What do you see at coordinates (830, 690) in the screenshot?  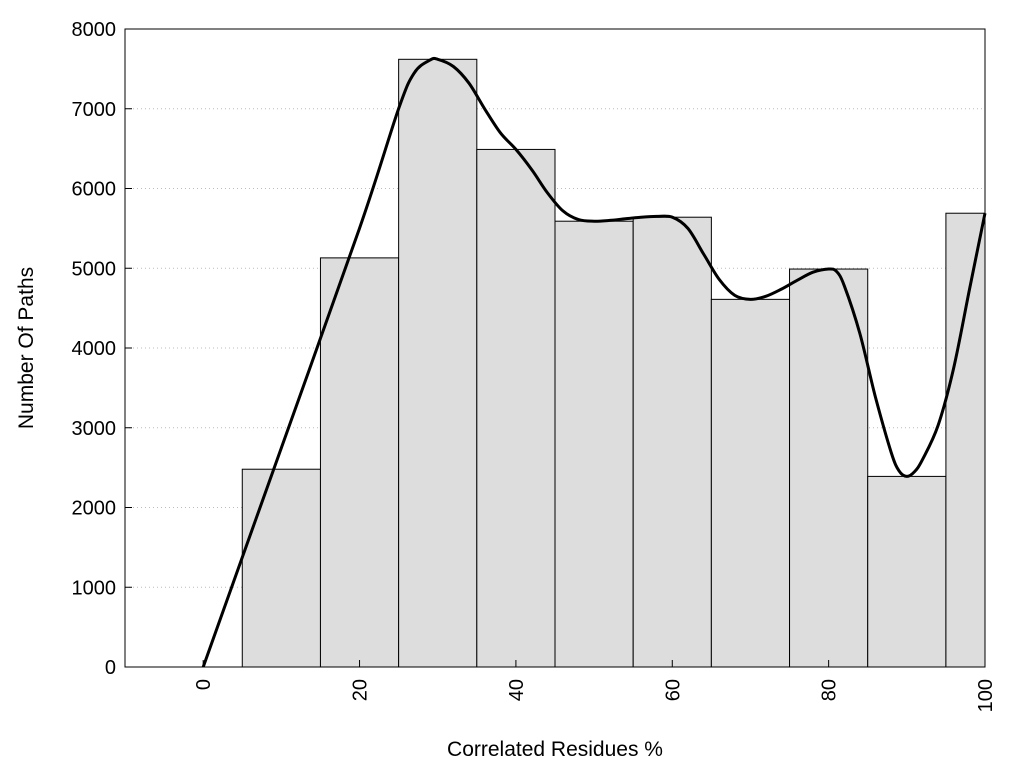 I see `x-tick-label: 80` at bounding box center [830, 690].